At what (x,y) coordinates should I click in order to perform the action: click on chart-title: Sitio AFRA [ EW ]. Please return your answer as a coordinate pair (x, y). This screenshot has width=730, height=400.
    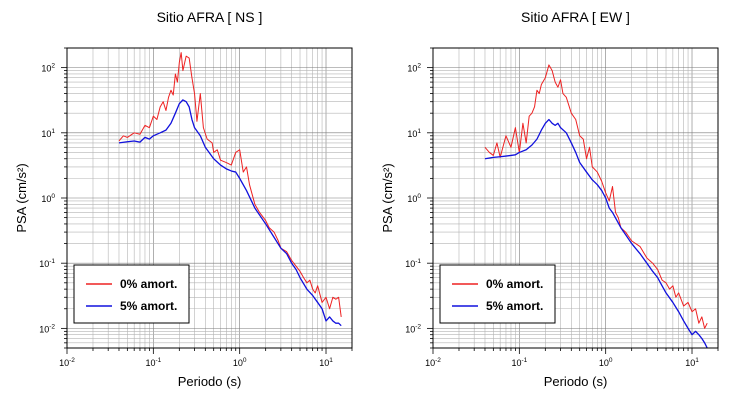
    Looking at the image, I should click on (575, 17).